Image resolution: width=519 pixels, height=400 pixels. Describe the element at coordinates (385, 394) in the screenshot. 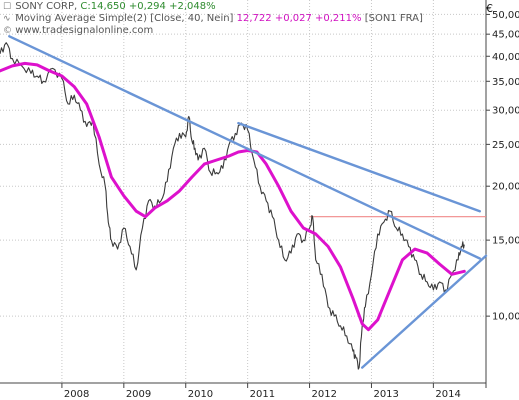

I see `x-tick-label: 2013` at that location.